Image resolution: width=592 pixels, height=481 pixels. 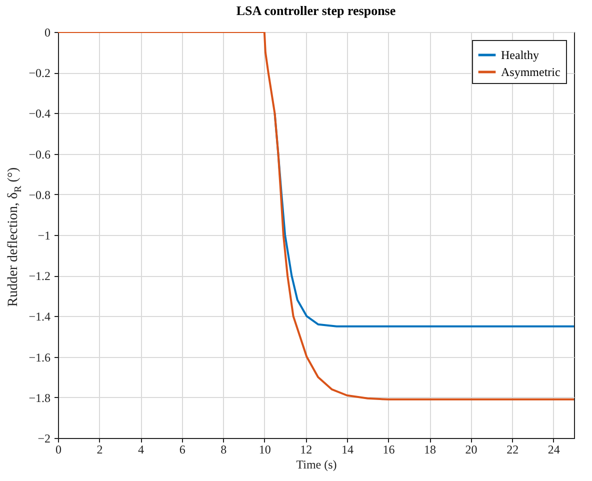 I want to click on x-axis-title: Time (s), so click(x=316, y=465).